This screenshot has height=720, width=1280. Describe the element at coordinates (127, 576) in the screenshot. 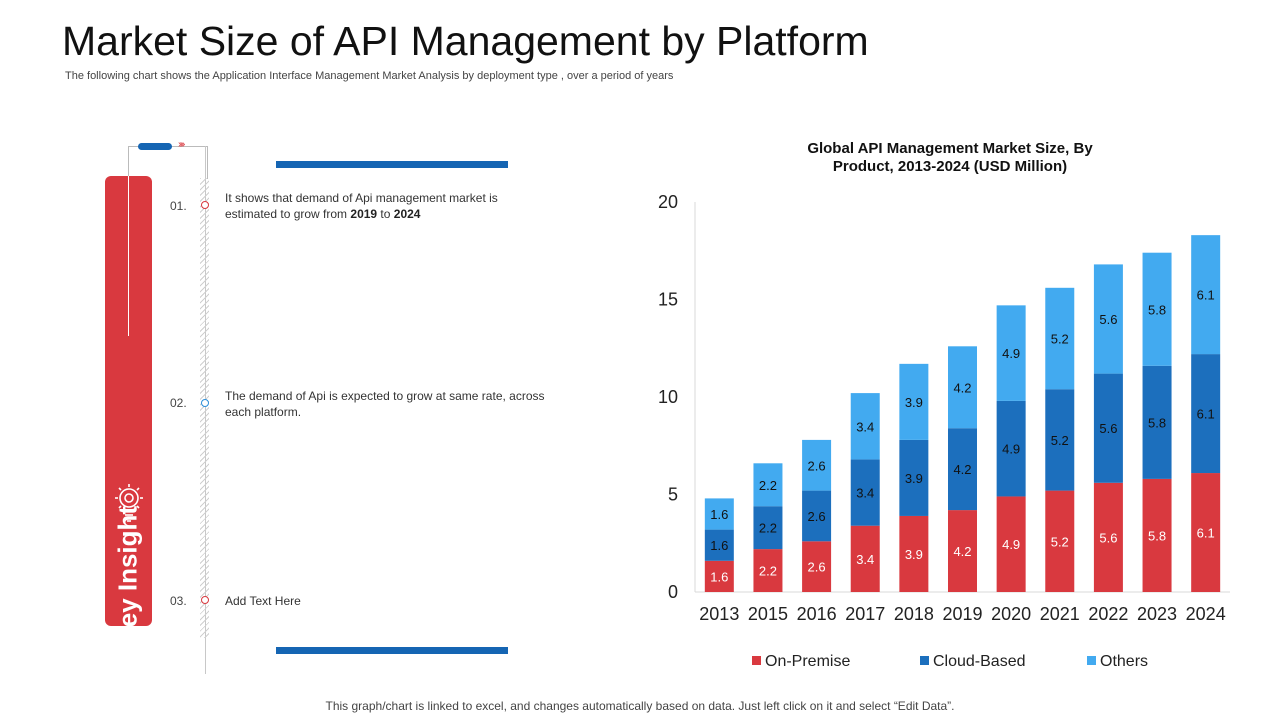

I see `key-insight-label: Key Insight` at that location.